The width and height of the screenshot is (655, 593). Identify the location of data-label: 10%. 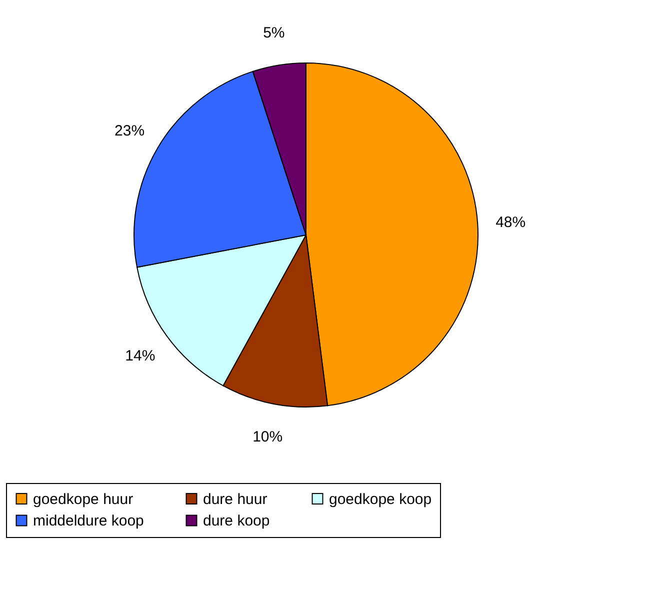
(267, 437).